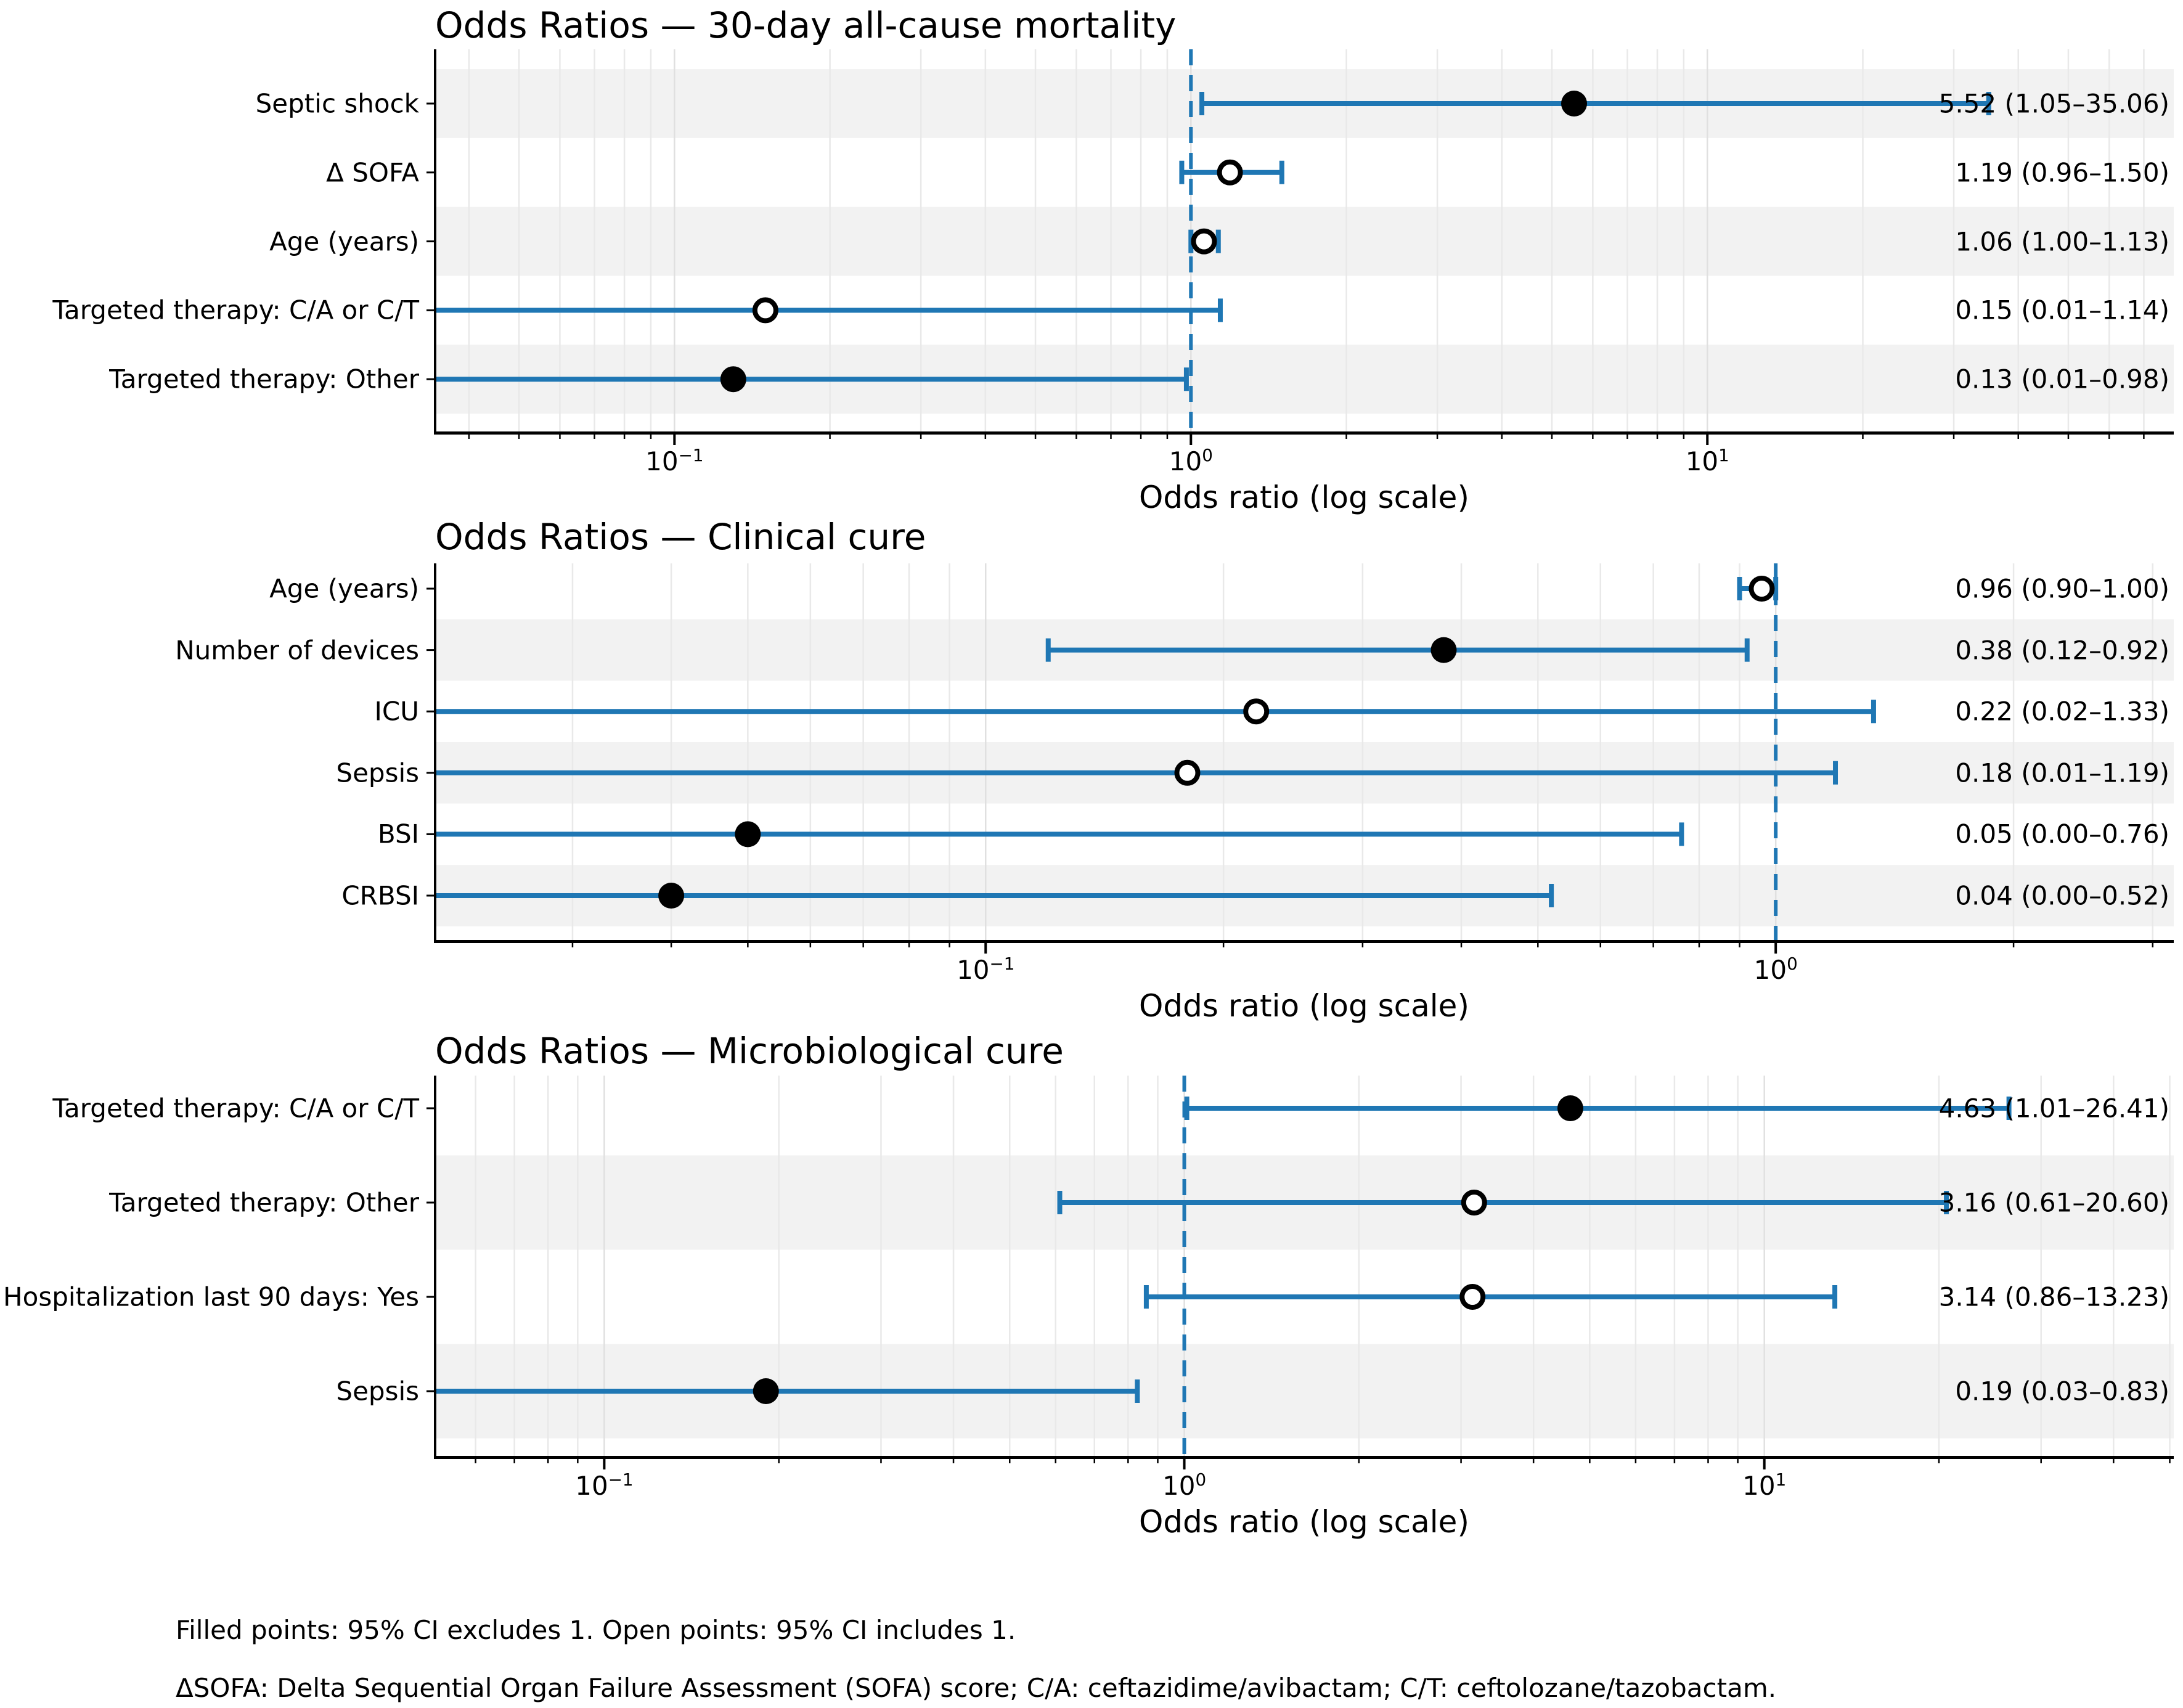  What do you see at coordinates (2062, 172) in the screenshot?
I see `or-ci-value-label: 1.19 (0.96–1.50)` at bounding box center [2062, 172].